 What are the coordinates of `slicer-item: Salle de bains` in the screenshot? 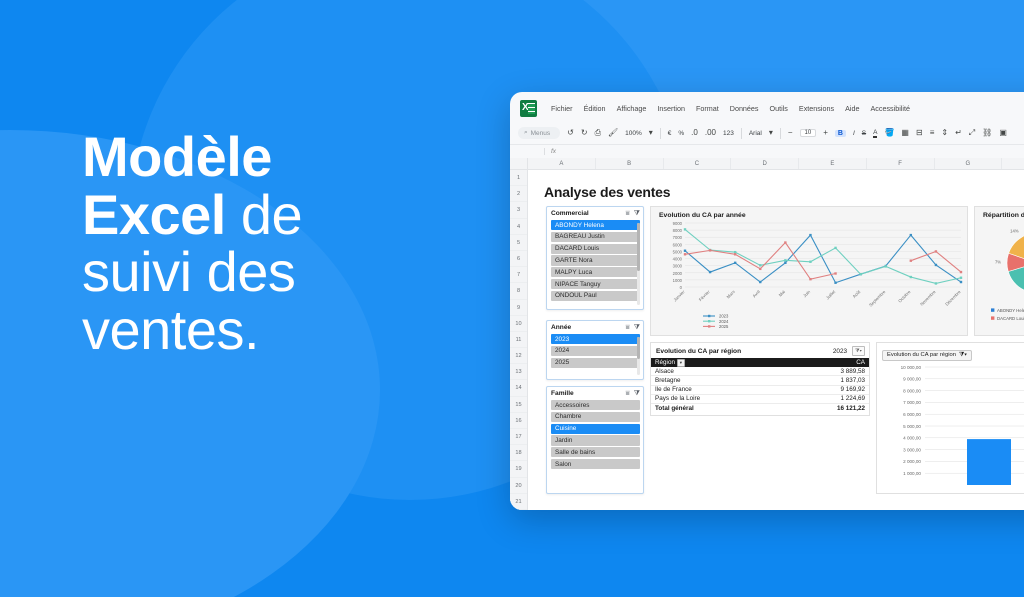 It's located at (595, 452).